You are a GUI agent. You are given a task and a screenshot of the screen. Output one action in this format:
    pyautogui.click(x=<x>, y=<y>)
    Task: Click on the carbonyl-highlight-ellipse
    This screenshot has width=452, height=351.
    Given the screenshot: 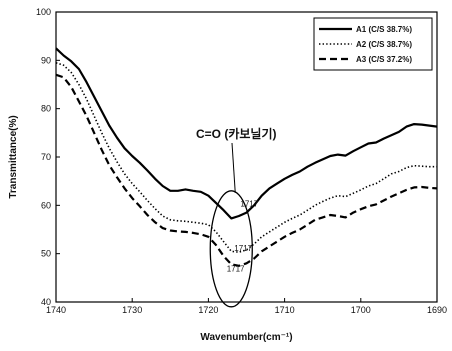 What is the action you would take?
    pyautogui.click(x=231, y=249)
    